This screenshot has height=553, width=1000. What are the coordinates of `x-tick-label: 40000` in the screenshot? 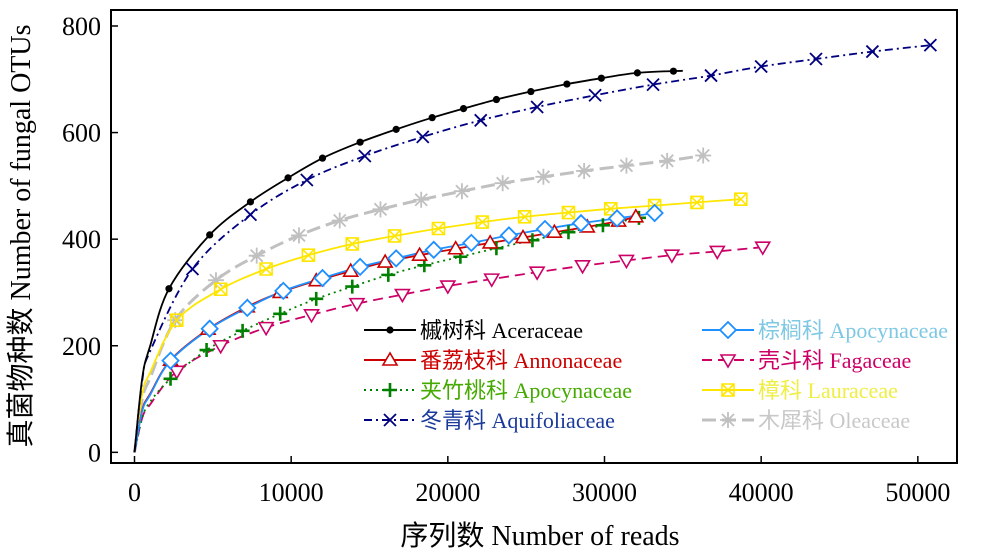 It's located at (761, 492).